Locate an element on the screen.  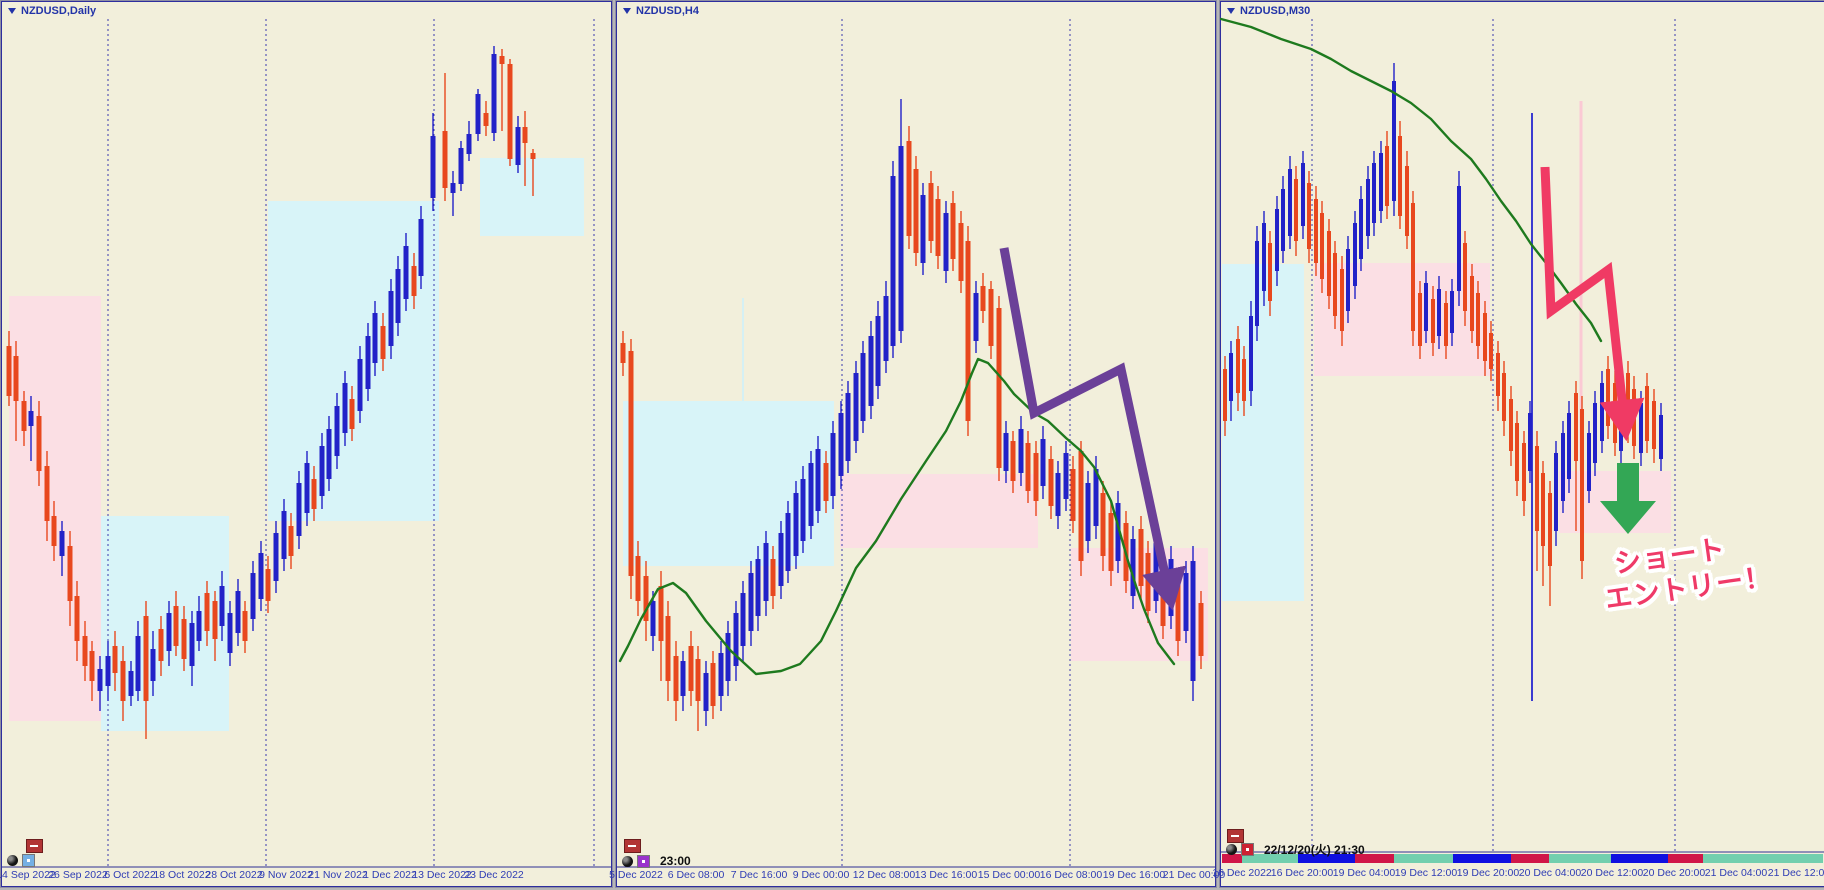
chart-footer-icons: 22/12/20(火) 21:30 is located at coordinates (1295, 849).